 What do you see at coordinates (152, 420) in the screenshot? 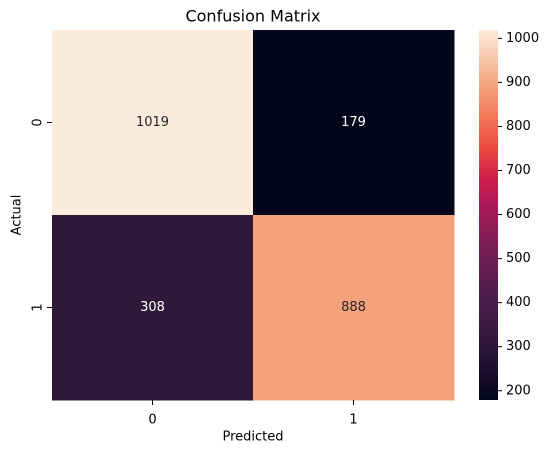
I see `x-tick-label: 0` at bounding box center [152, 420].